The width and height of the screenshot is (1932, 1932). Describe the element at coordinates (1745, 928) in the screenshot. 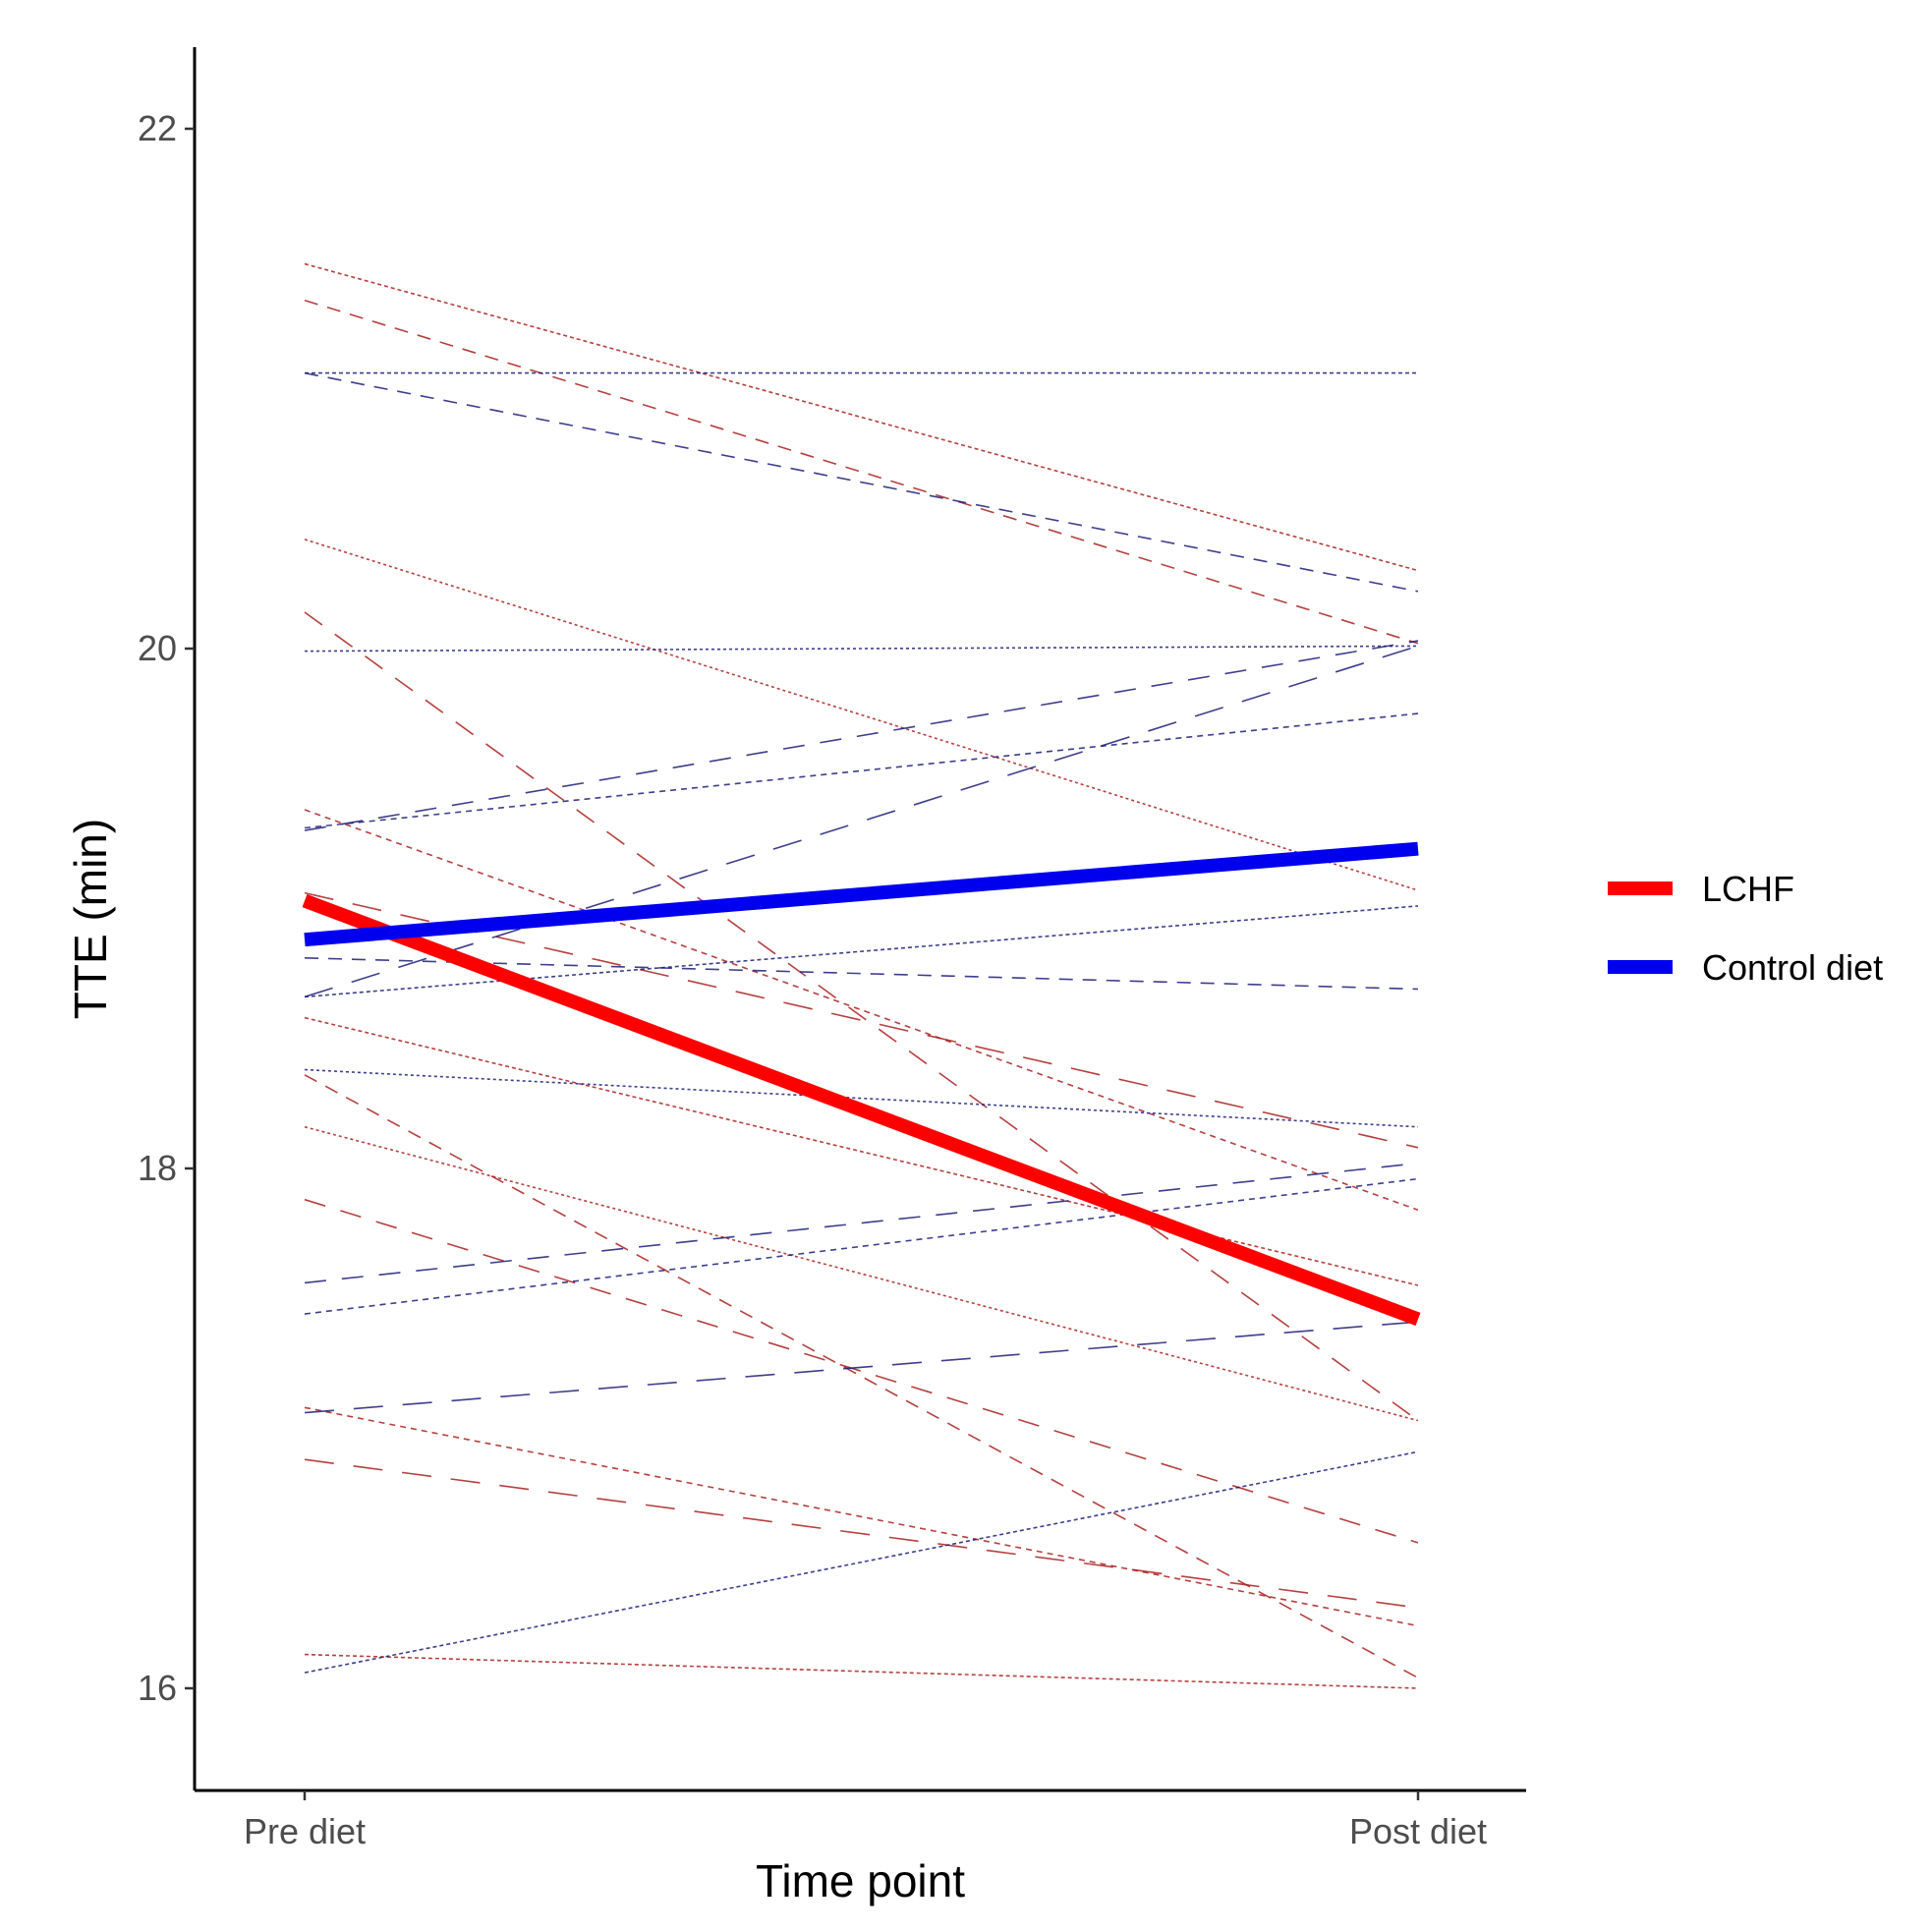

I see `legend: LCHF Control diet` at that location.